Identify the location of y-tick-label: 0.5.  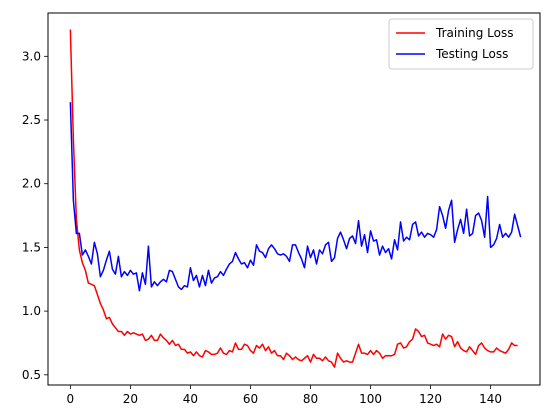
(31, 375).